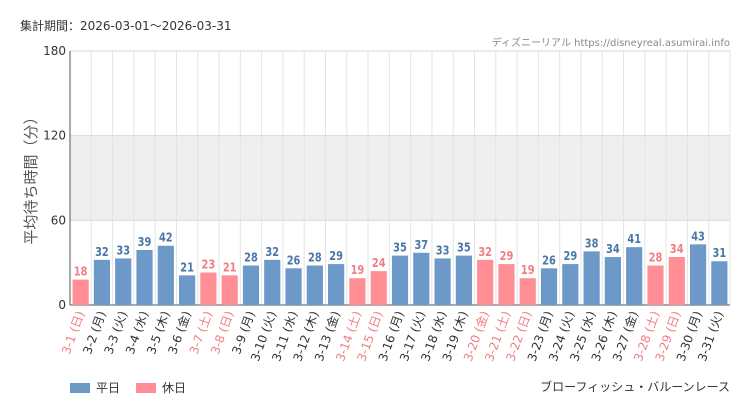  Describe the element at coordinates (570, 256) in the screenshot. I see `value-label-24: 29` at that location.